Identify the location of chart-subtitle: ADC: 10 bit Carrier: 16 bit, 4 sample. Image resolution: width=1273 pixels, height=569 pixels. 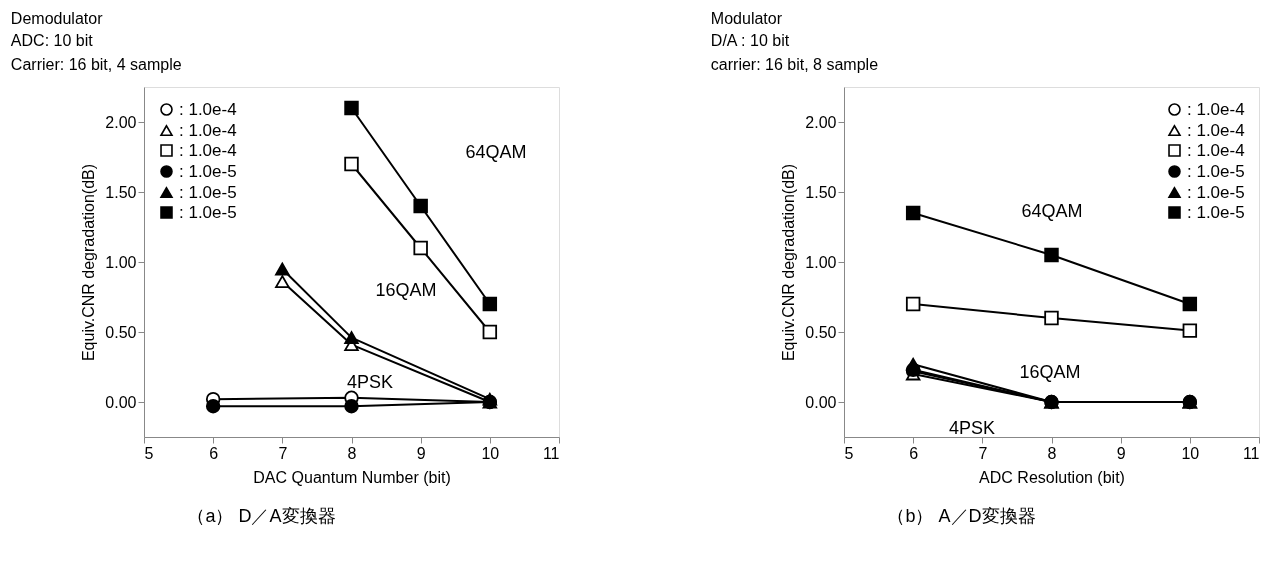
(96, 52).